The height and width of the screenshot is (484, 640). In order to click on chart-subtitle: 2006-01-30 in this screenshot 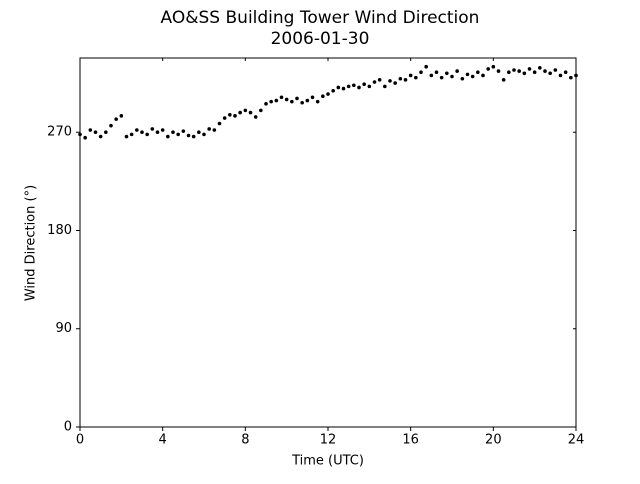, I will do `click(320, 39)`.